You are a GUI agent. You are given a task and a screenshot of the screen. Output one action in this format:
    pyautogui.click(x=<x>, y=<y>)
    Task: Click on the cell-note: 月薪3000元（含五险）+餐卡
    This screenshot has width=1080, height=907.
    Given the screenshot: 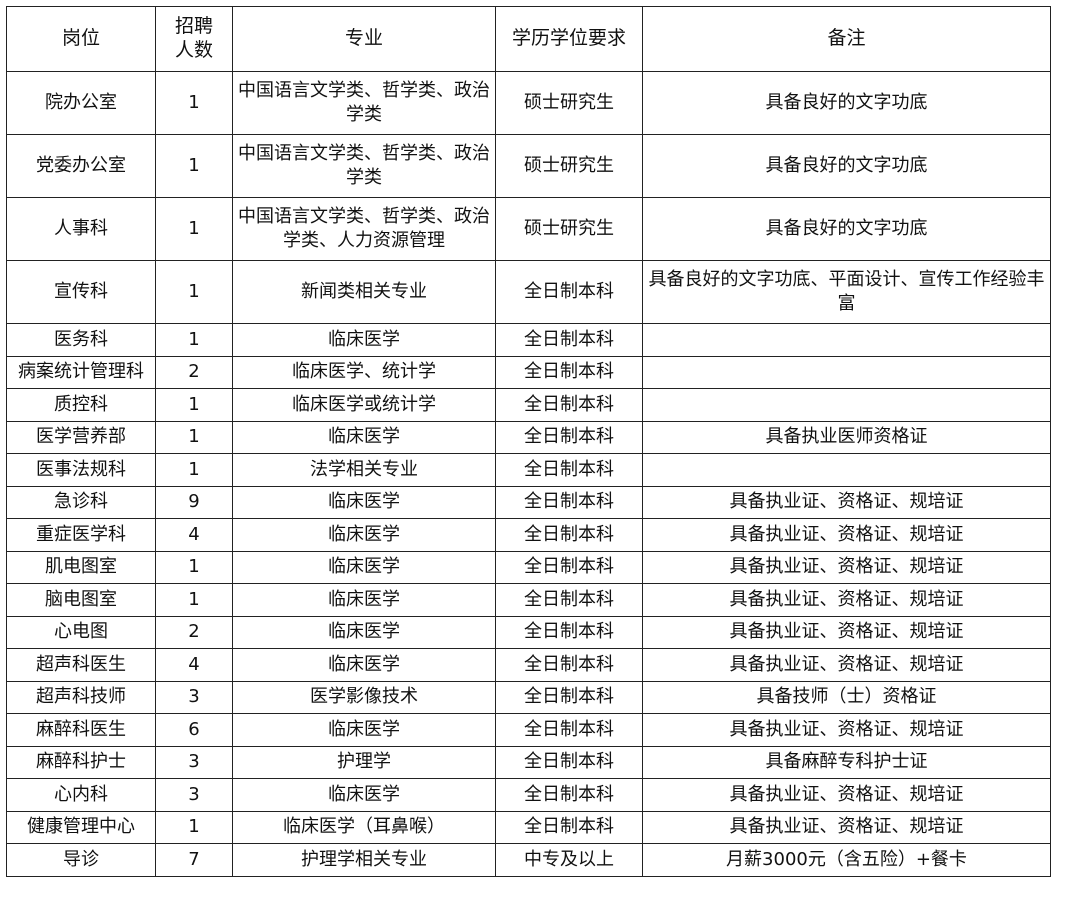 What is the action you would take?
    pyautogui.click(x=846, y=860)
    